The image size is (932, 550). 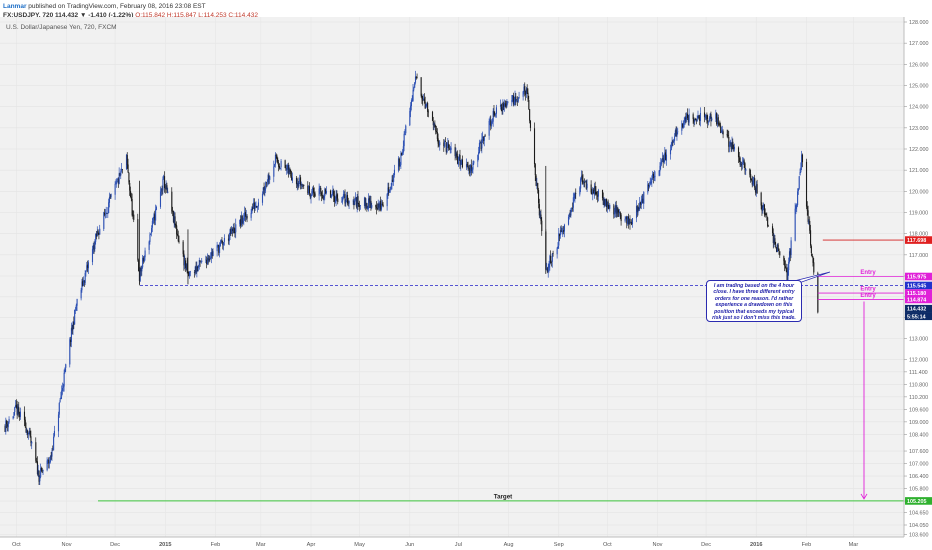 I want to click on stop-price-tag-bg, so click(x=918, y=240).